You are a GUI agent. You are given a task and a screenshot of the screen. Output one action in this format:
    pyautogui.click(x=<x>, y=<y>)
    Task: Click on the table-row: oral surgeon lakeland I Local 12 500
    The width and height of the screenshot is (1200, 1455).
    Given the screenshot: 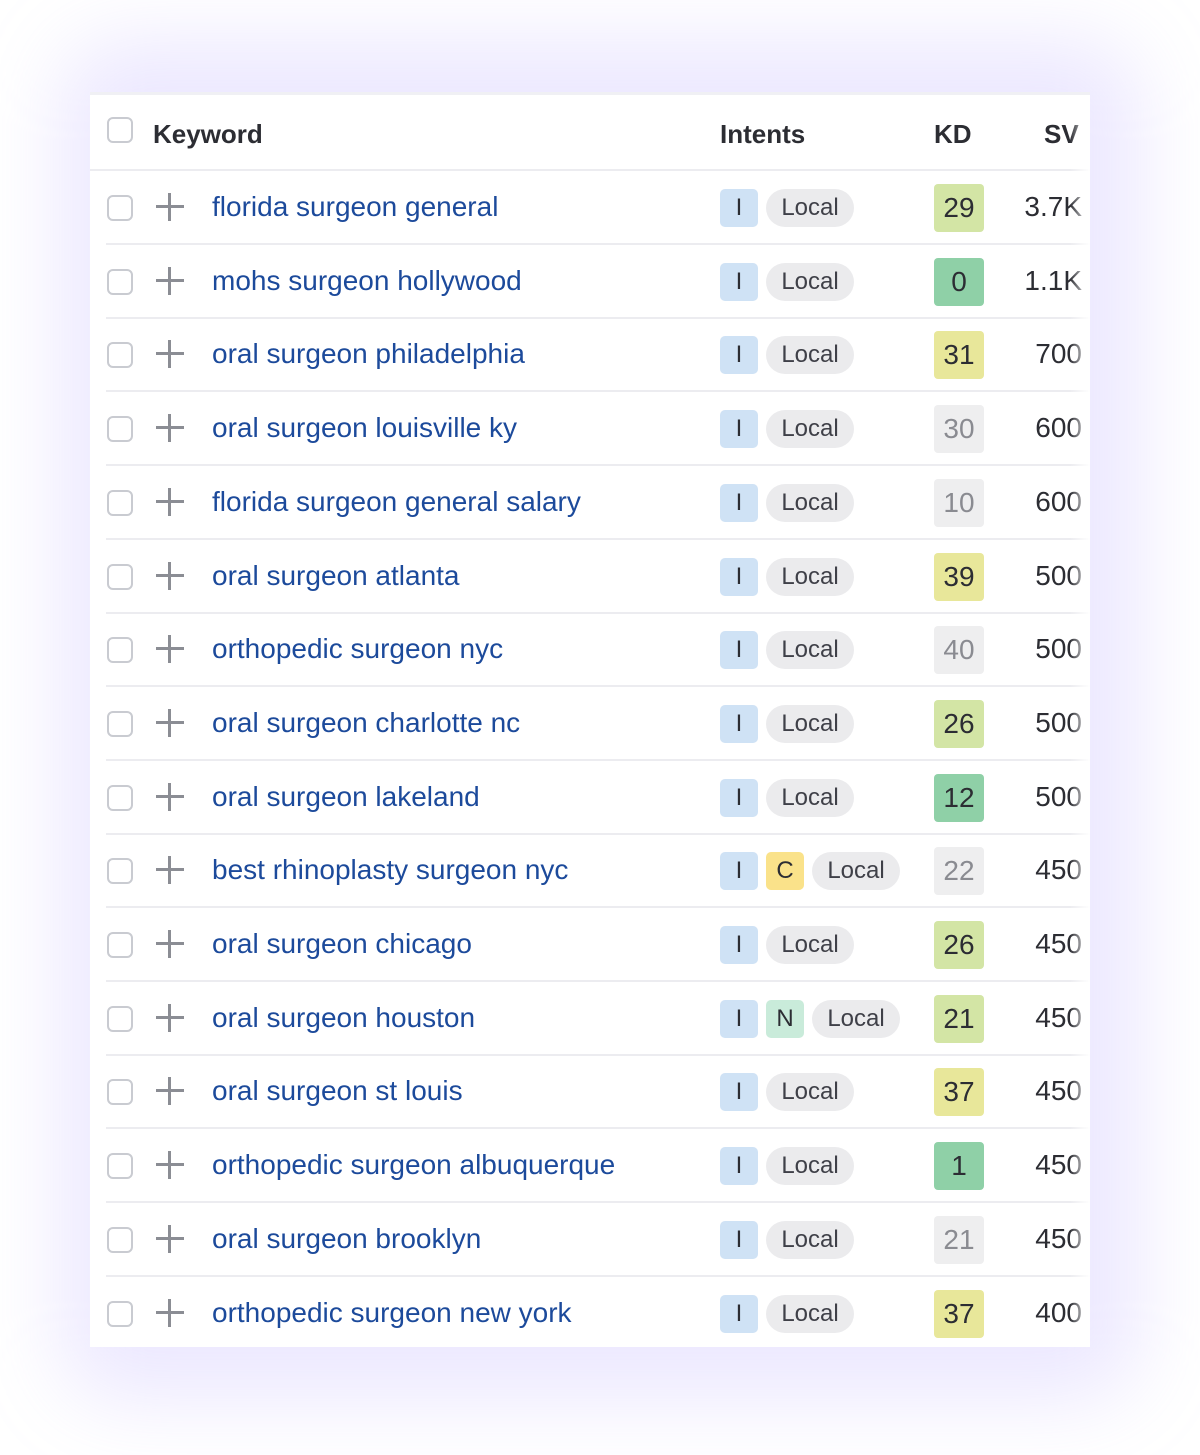 What is the action you would take?
    pyautogui.click(x=598, y=798)
    